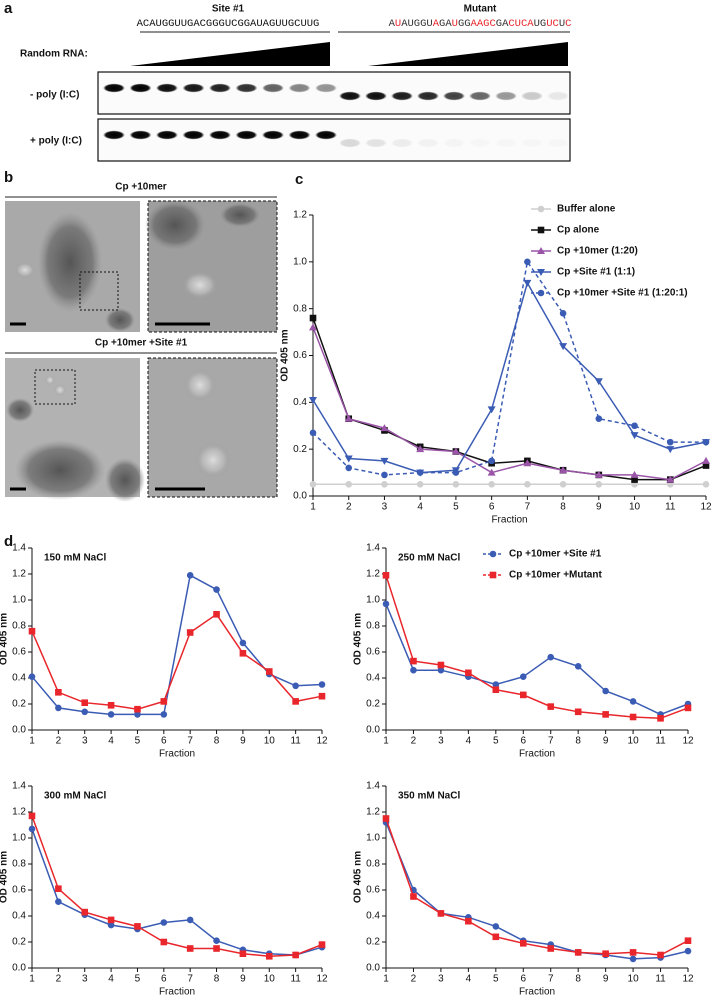 This screenshot has width=713, height=996. I want to click on sequence-segment: CUCA, so click(521, 24).